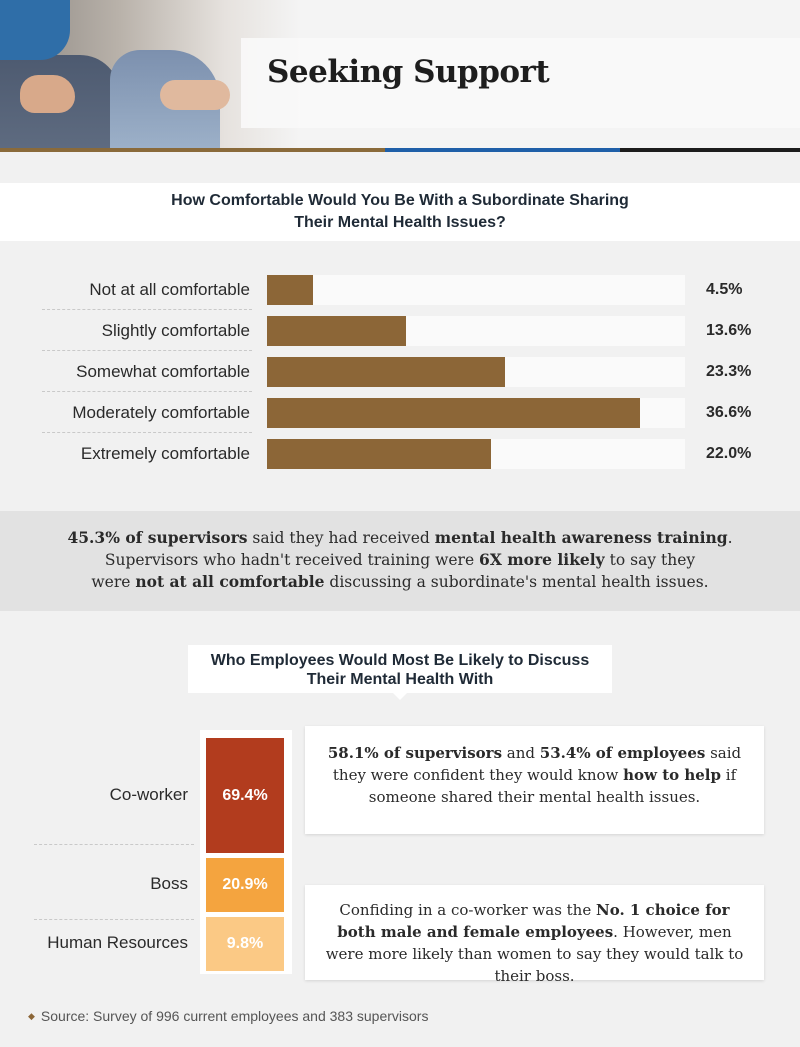  What do you see at coordinates (117, 942) in the screenshot?
I see `category-label: Human Resources` at bounding box center [117, 942].